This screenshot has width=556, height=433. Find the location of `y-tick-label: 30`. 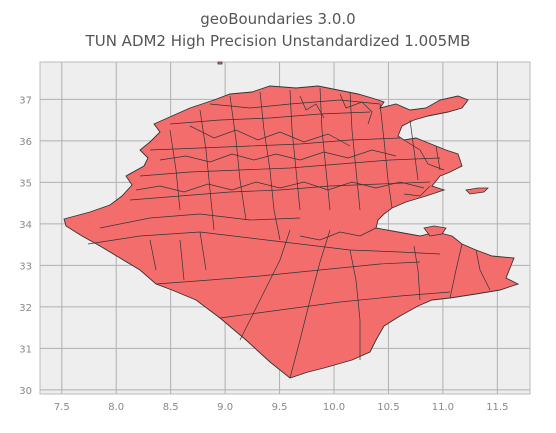

y-tick-label: 30 is located at coordinates (25, 391).